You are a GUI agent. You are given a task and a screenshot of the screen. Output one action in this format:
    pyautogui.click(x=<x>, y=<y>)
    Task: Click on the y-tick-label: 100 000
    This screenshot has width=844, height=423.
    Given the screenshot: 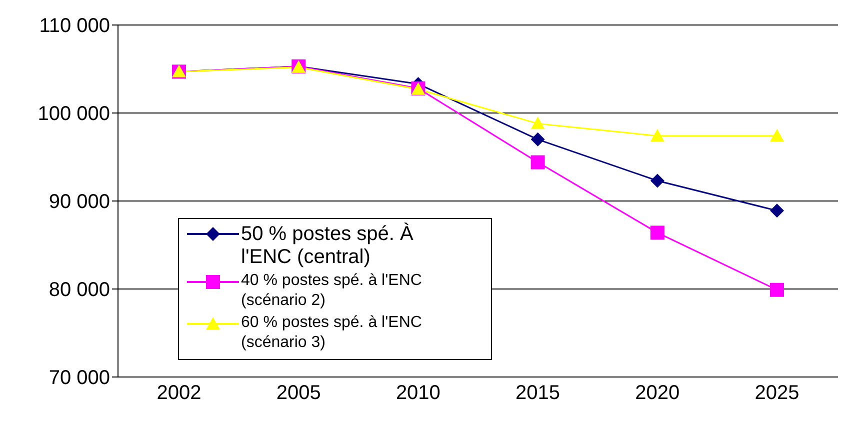 What is the action you would take?
    pyautogui.click(x=74, y=114)
    